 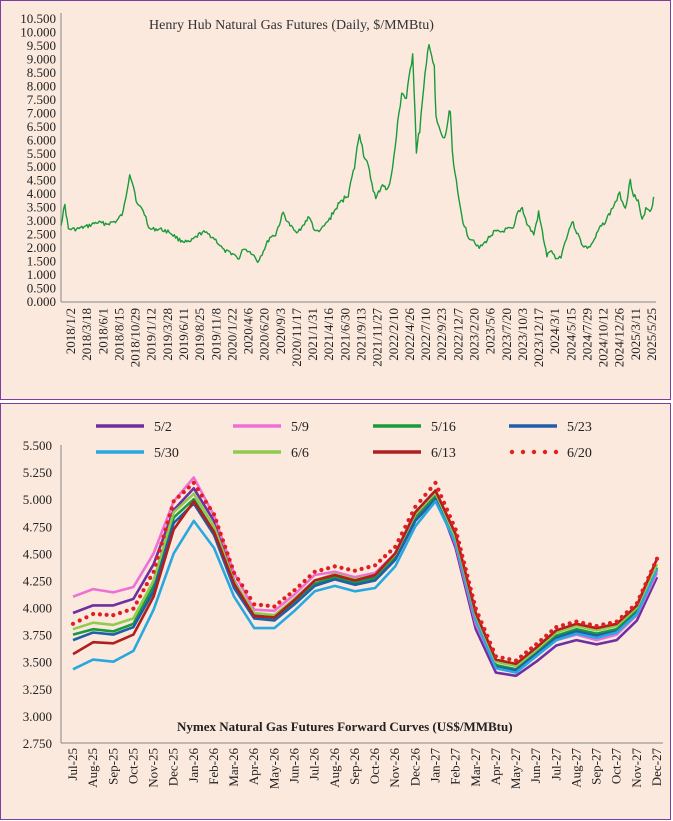 What do you see at coordinates (296, 337) in the screenshot?
I see `x-tick-label: 2020/11/17` at bounding box center [296, 337].